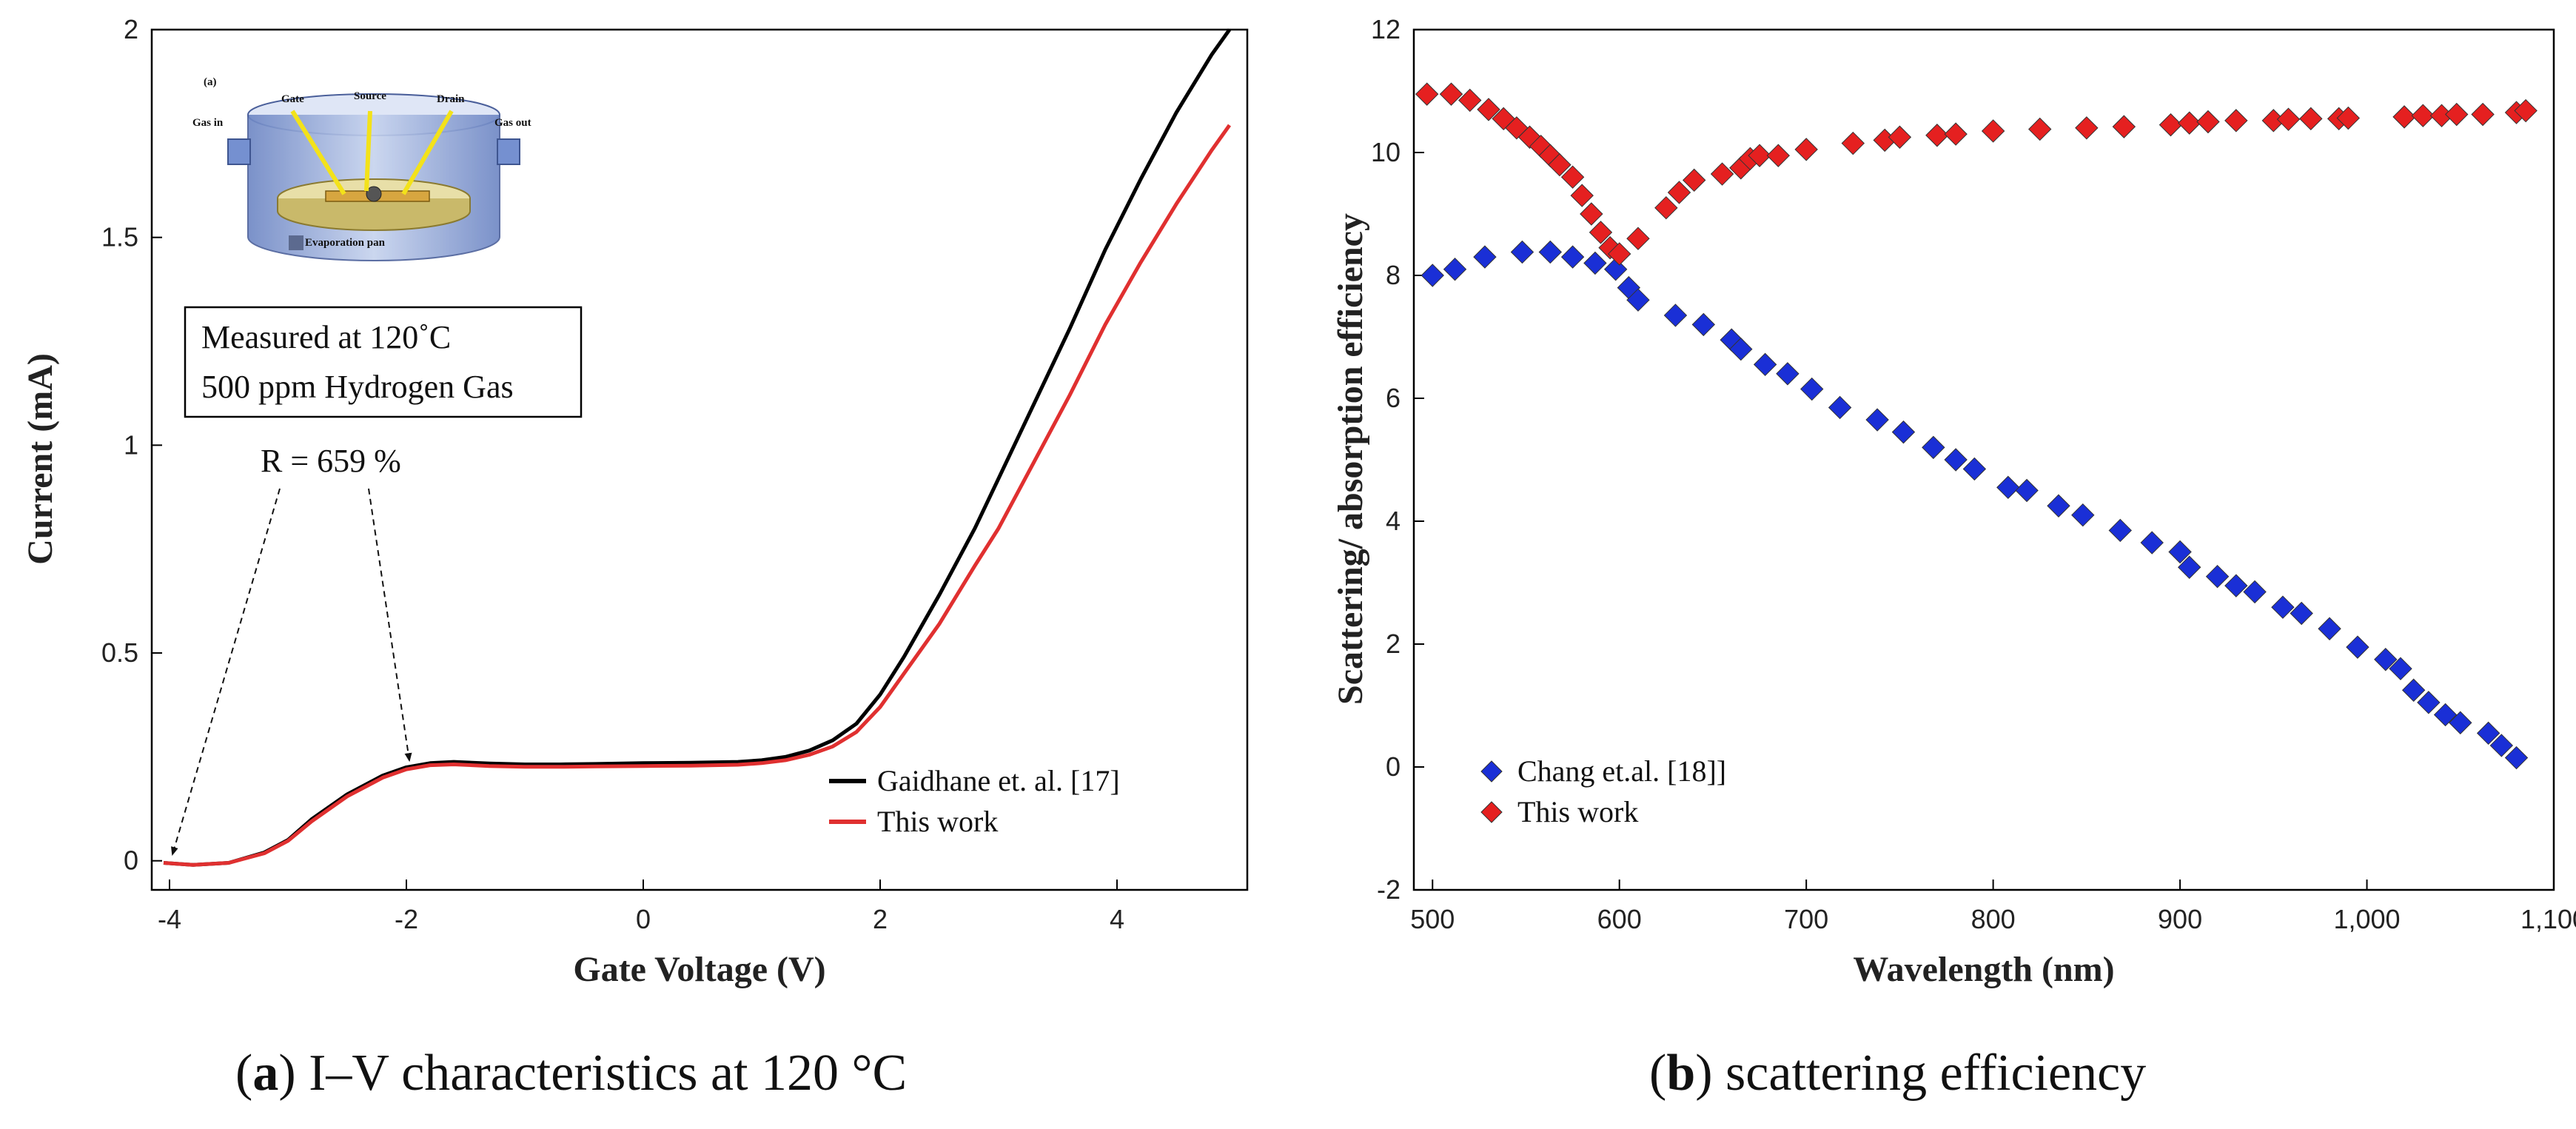 Image resolution: width=2576 pixels, height=1129 pixels. What do you see at coordinates (210, 82) in the screenshot?
I see `inset-label-a: (a)` at bounding box center [210, 82].